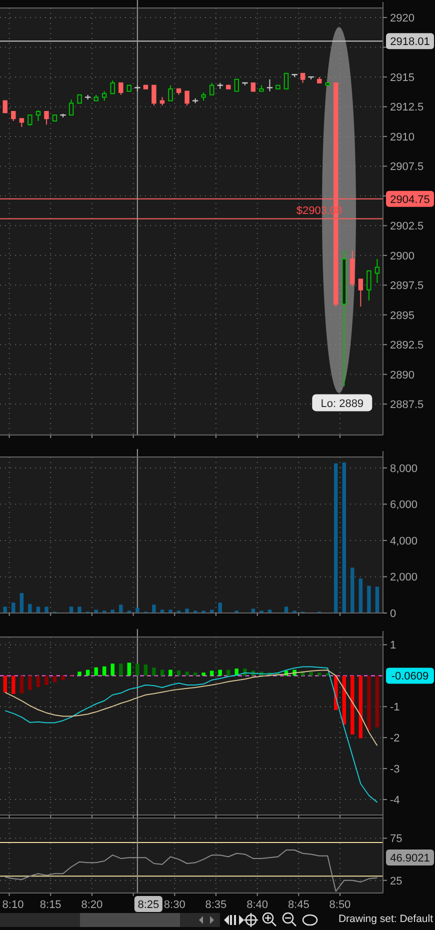 The image size is (435, 930). I want to click on y-tick-label: 2895, so click(402, 316).